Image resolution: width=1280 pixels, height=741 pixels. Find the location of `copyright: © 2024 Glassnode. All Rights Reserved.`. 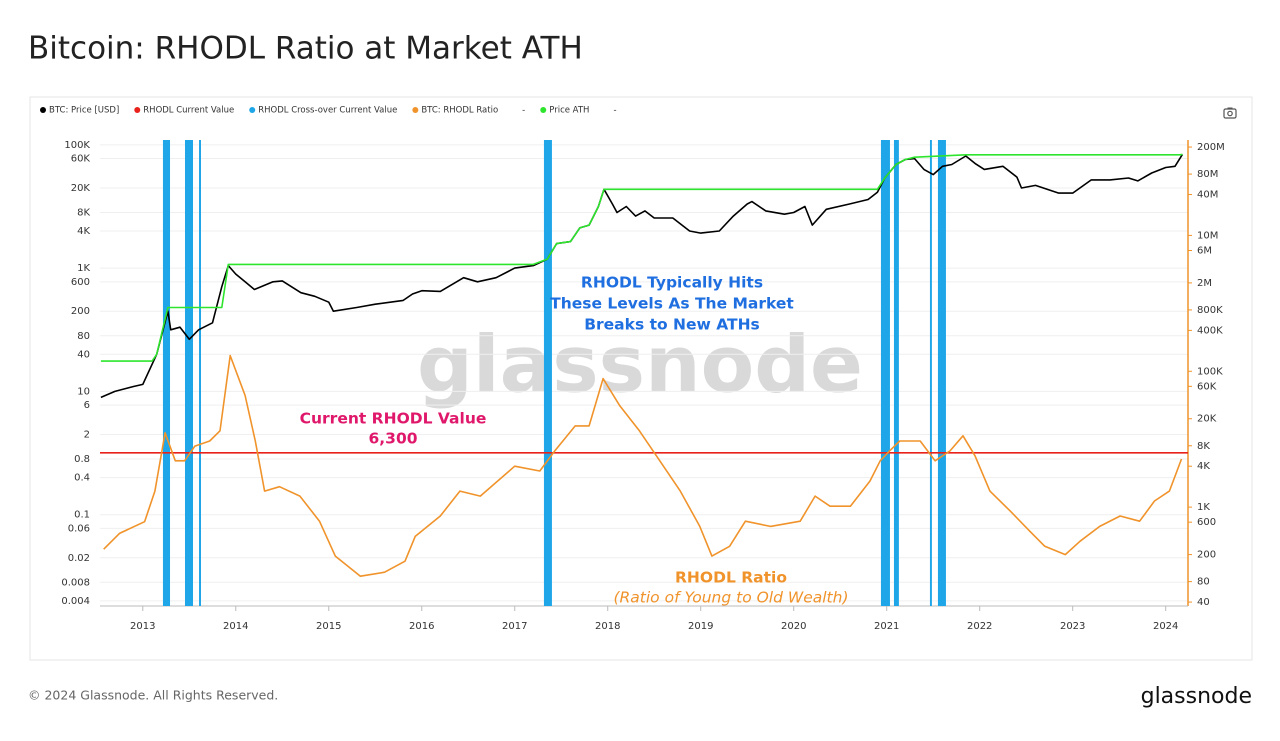

copyright: © 2024 Glassnode. All Rights Reserved. is located at coordinates (153, 695).